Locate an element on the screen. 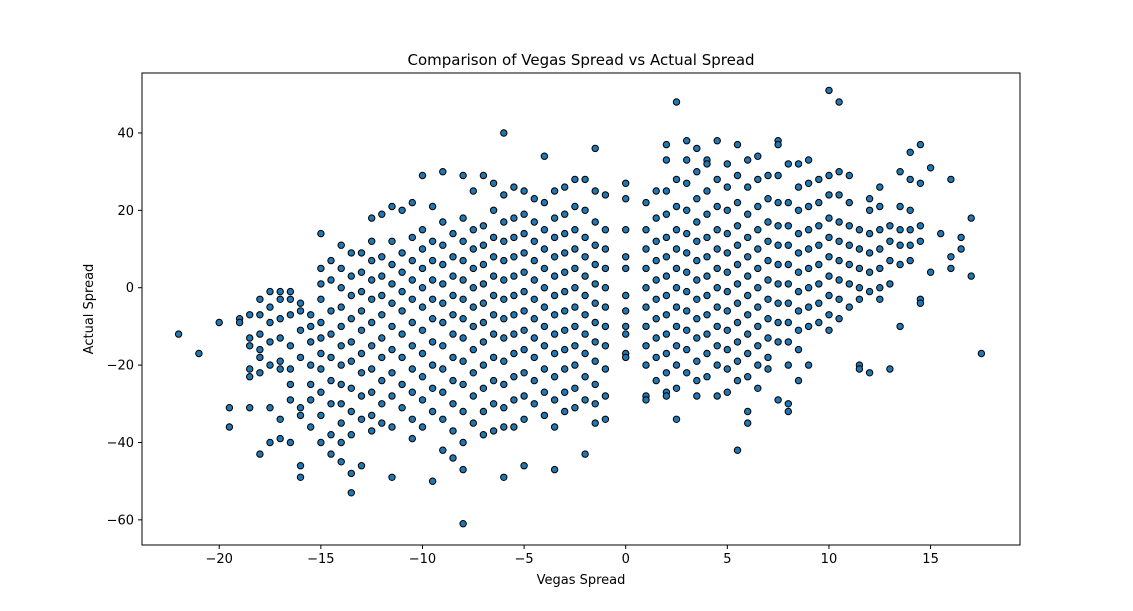  x-tick-label: 5 is located at coordinates (727, 559).